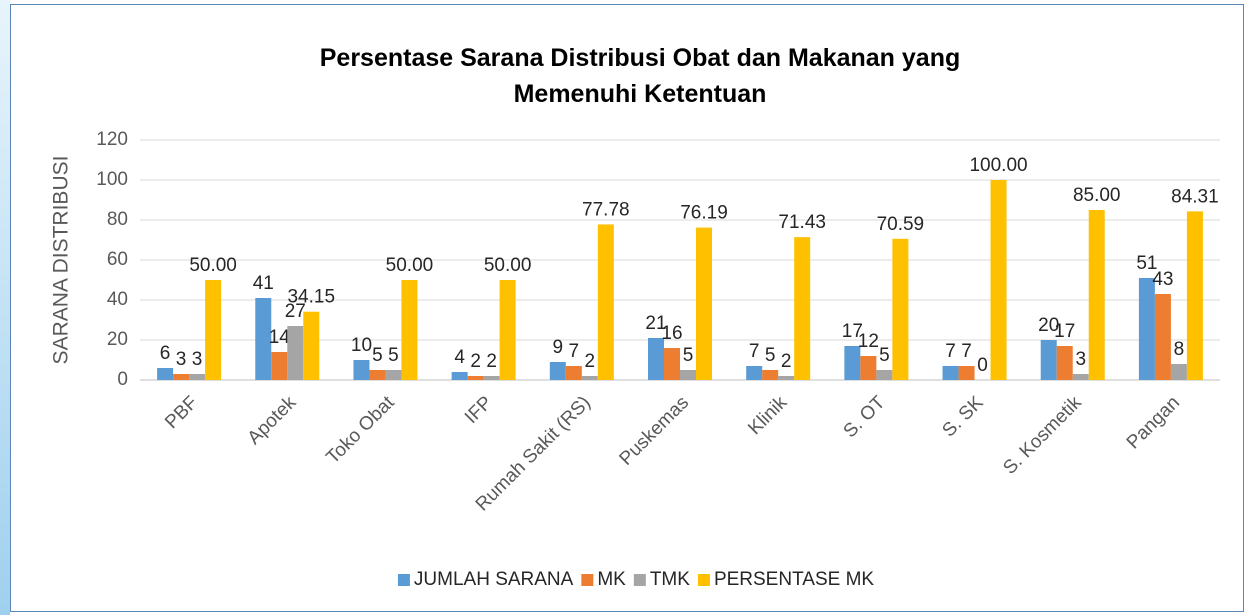 This screenshot has height=615, width=1250. Describe the element at coordinates (671, 333) in the screenshot. I see `data-label: 16` at that location.